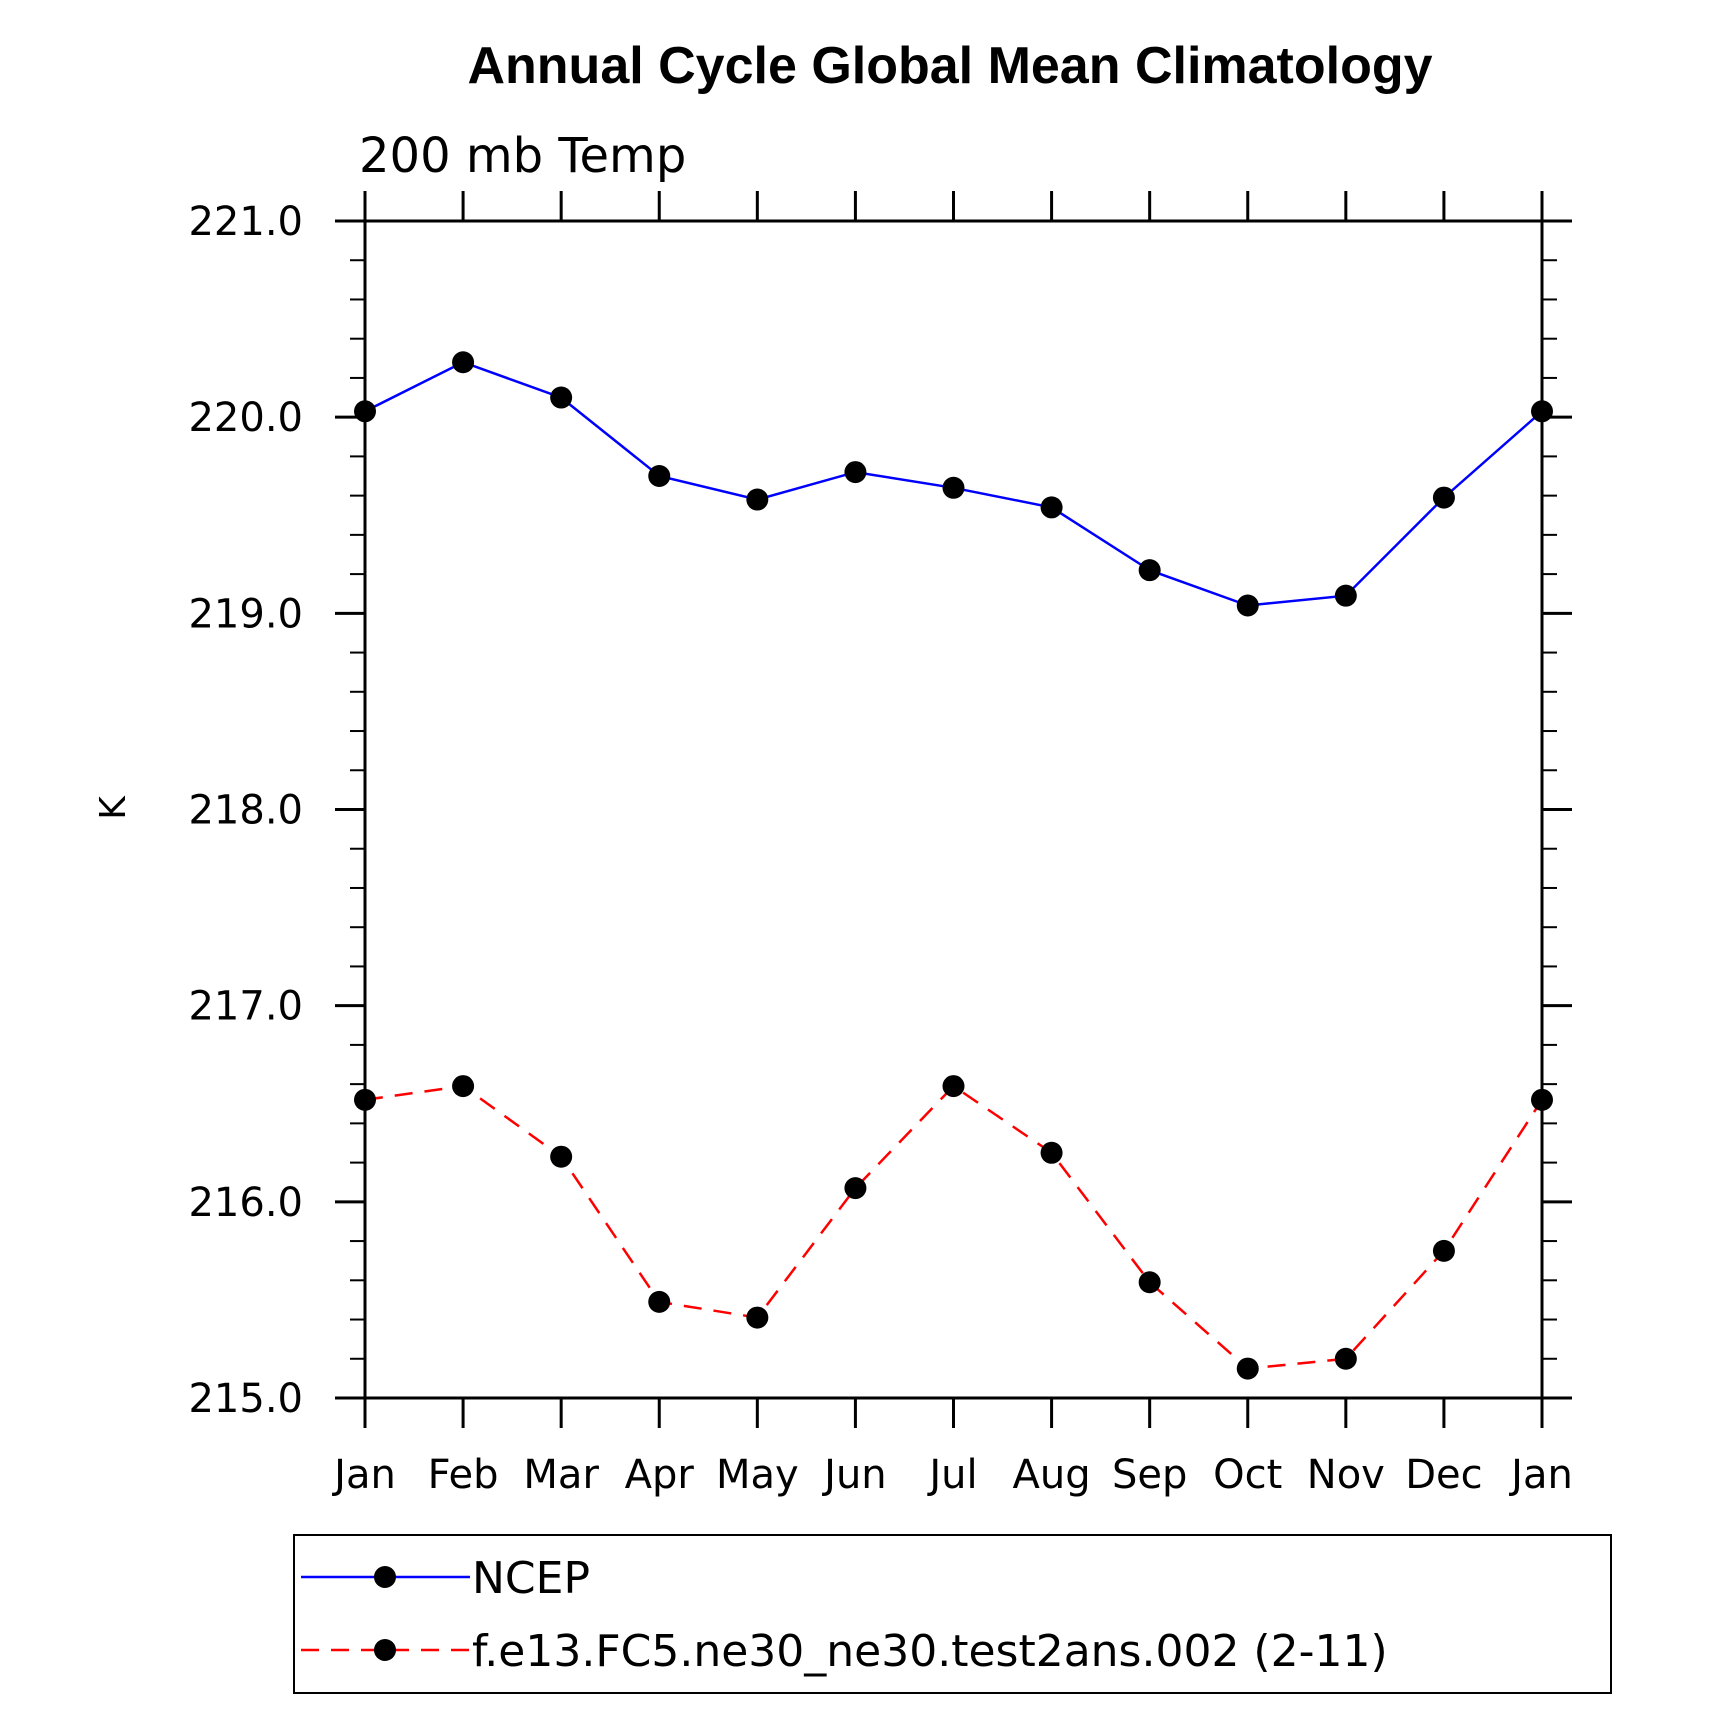 Image resolution: width=1710 pixels, height=1725 pixels. I want to click on x-tick-label: Oct, so click(1247, 1475).